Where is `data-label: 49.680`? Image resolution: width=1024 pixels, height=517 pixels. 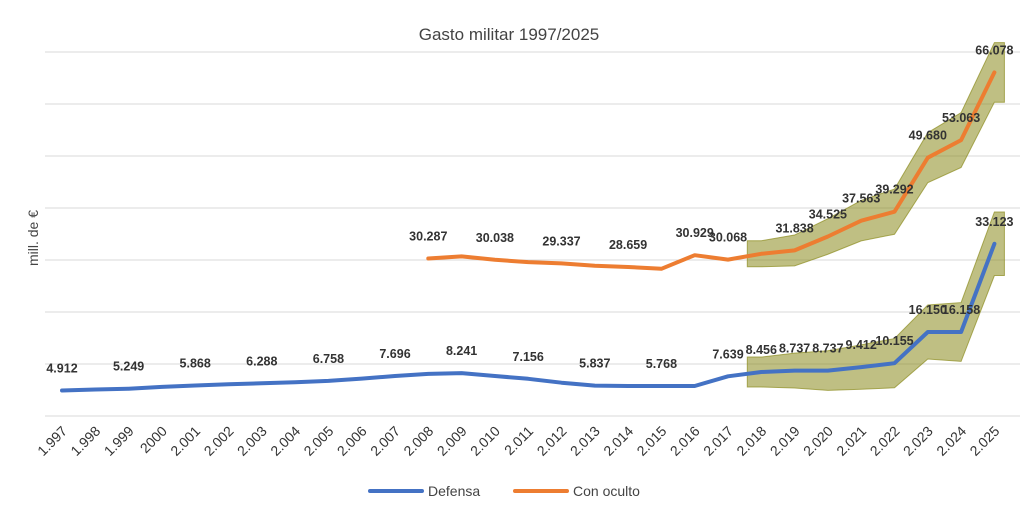
data-label: 49.680 is located at coordinates (928, 136).